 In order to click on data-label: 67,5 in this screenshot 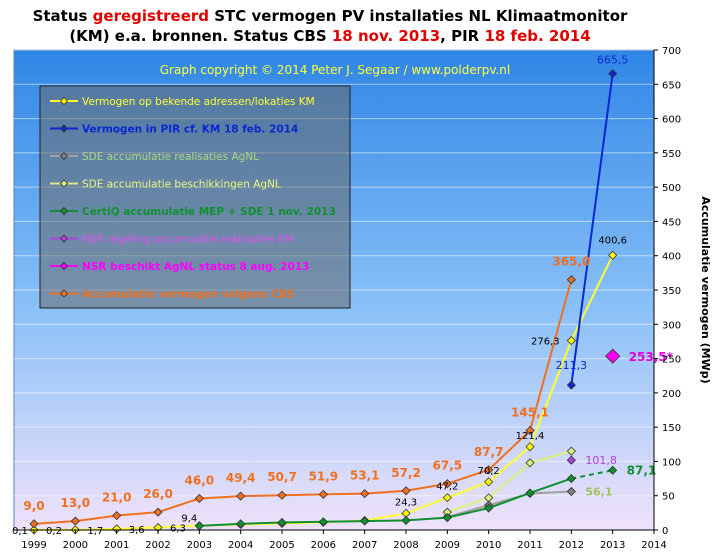, I will do `click(448, 466)`.